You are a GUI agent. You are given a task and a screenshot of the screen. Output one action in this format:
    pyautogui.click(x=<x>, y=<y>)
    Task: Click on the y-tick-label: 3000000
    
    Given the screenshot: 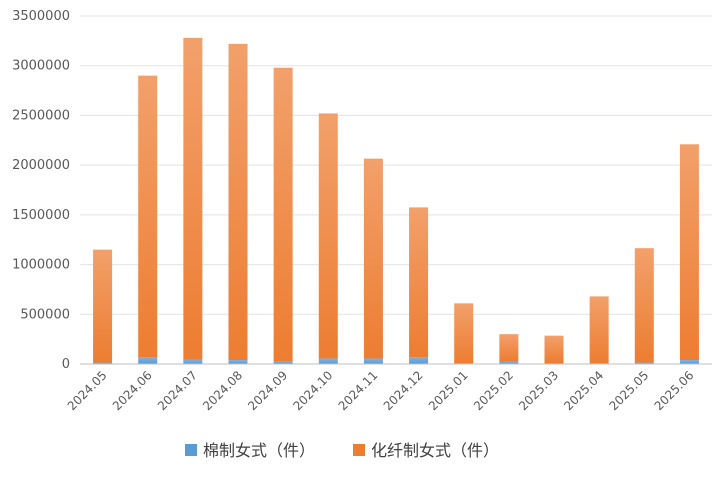 What is the action you would take?
    pyautogui.click(x=41, y=66)
    